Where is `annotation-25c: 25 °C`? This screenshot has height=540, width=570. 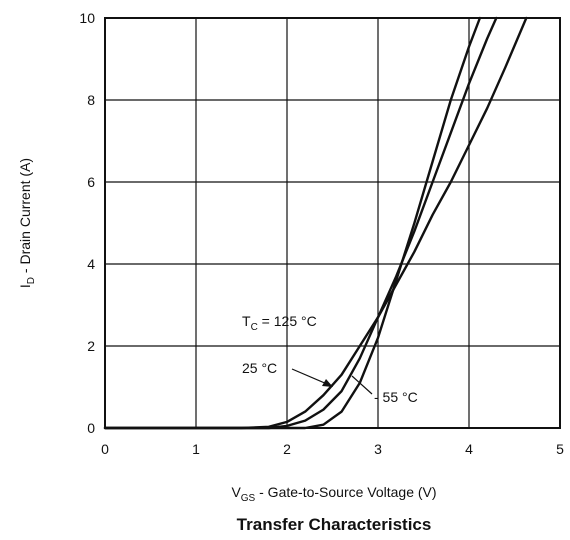 annotation-25c: 25 °C is located at coordinates (259, 368).